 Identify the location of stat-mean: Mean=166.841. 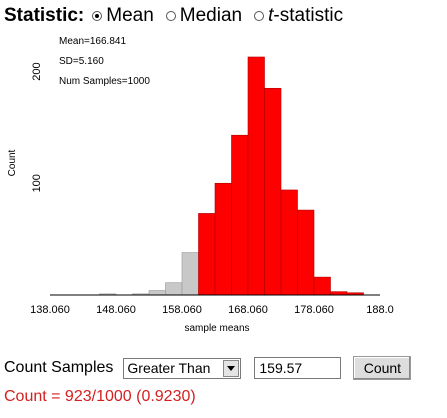
(92, 41).